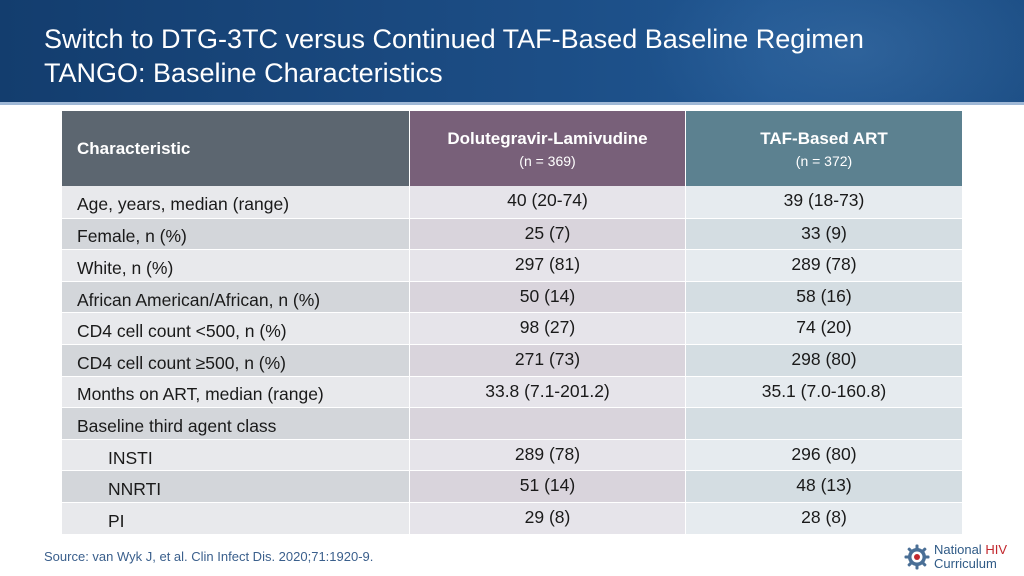  What do you see at coordinates (547, 265) in the screenshot?
I see `dtg-value: 297 (81)` at bounding box center [547, 265].